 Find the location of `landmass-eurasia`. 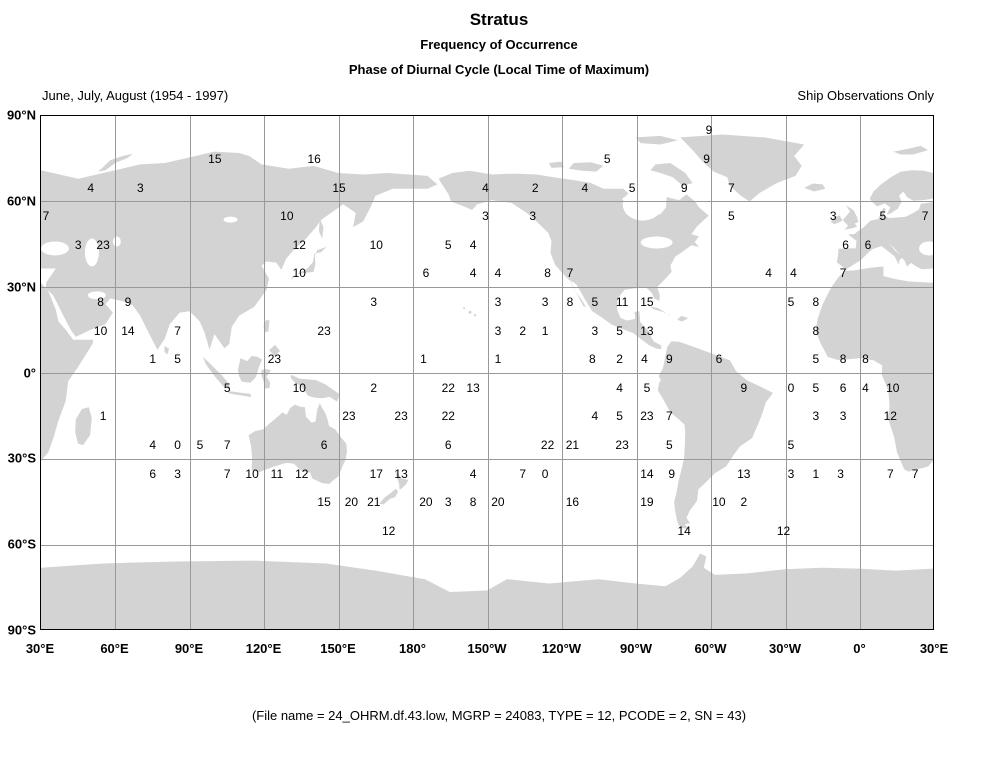

landmass-eurasia is located at coordinates (239, 250).